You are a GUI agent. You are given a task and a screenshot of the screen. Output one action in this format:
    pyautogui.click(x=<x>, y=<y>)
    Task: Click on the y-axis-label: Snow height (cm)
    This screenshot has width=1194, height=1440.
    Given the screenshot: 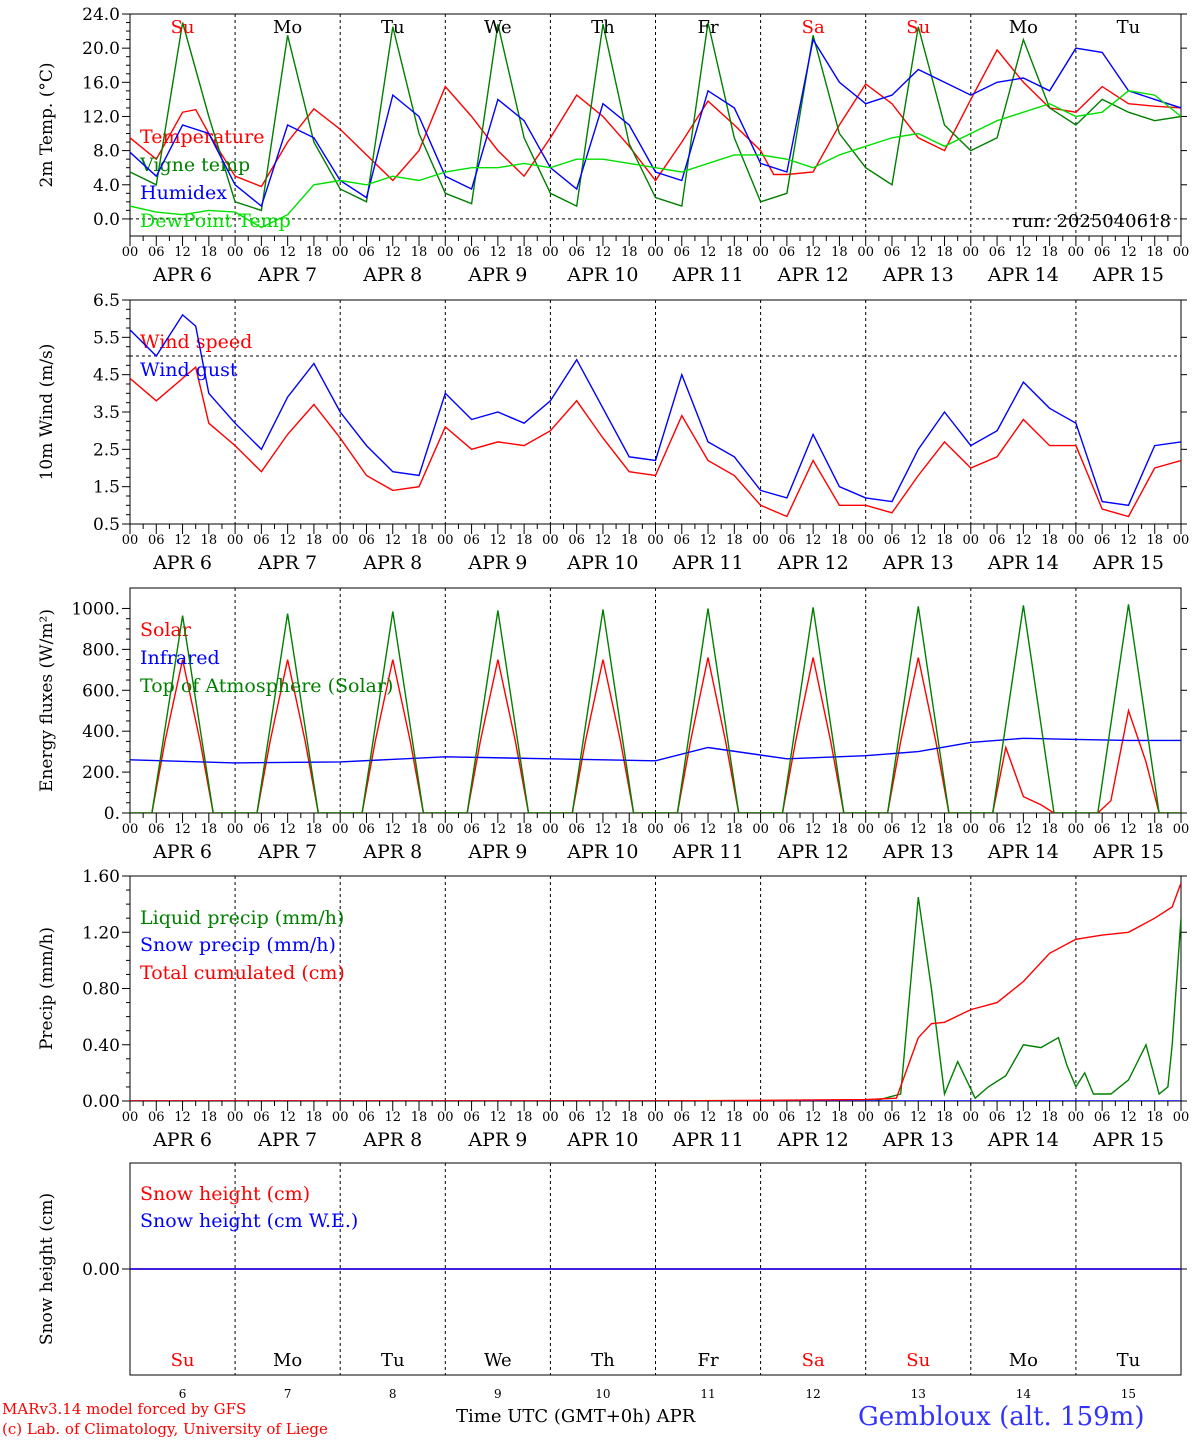 What is the action you would take?
    pyautogui.click(x=47, y=1269)
    